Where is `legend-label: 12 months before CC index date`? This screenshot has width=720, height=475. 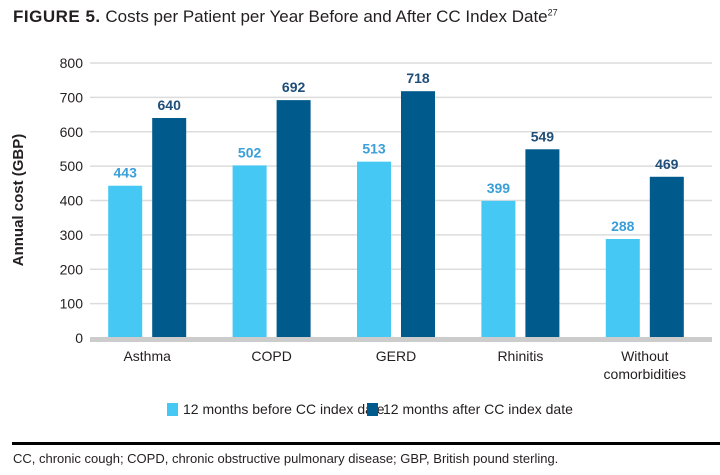
legend-label: 12 months before CC index date is located at coordinates (284, 409).